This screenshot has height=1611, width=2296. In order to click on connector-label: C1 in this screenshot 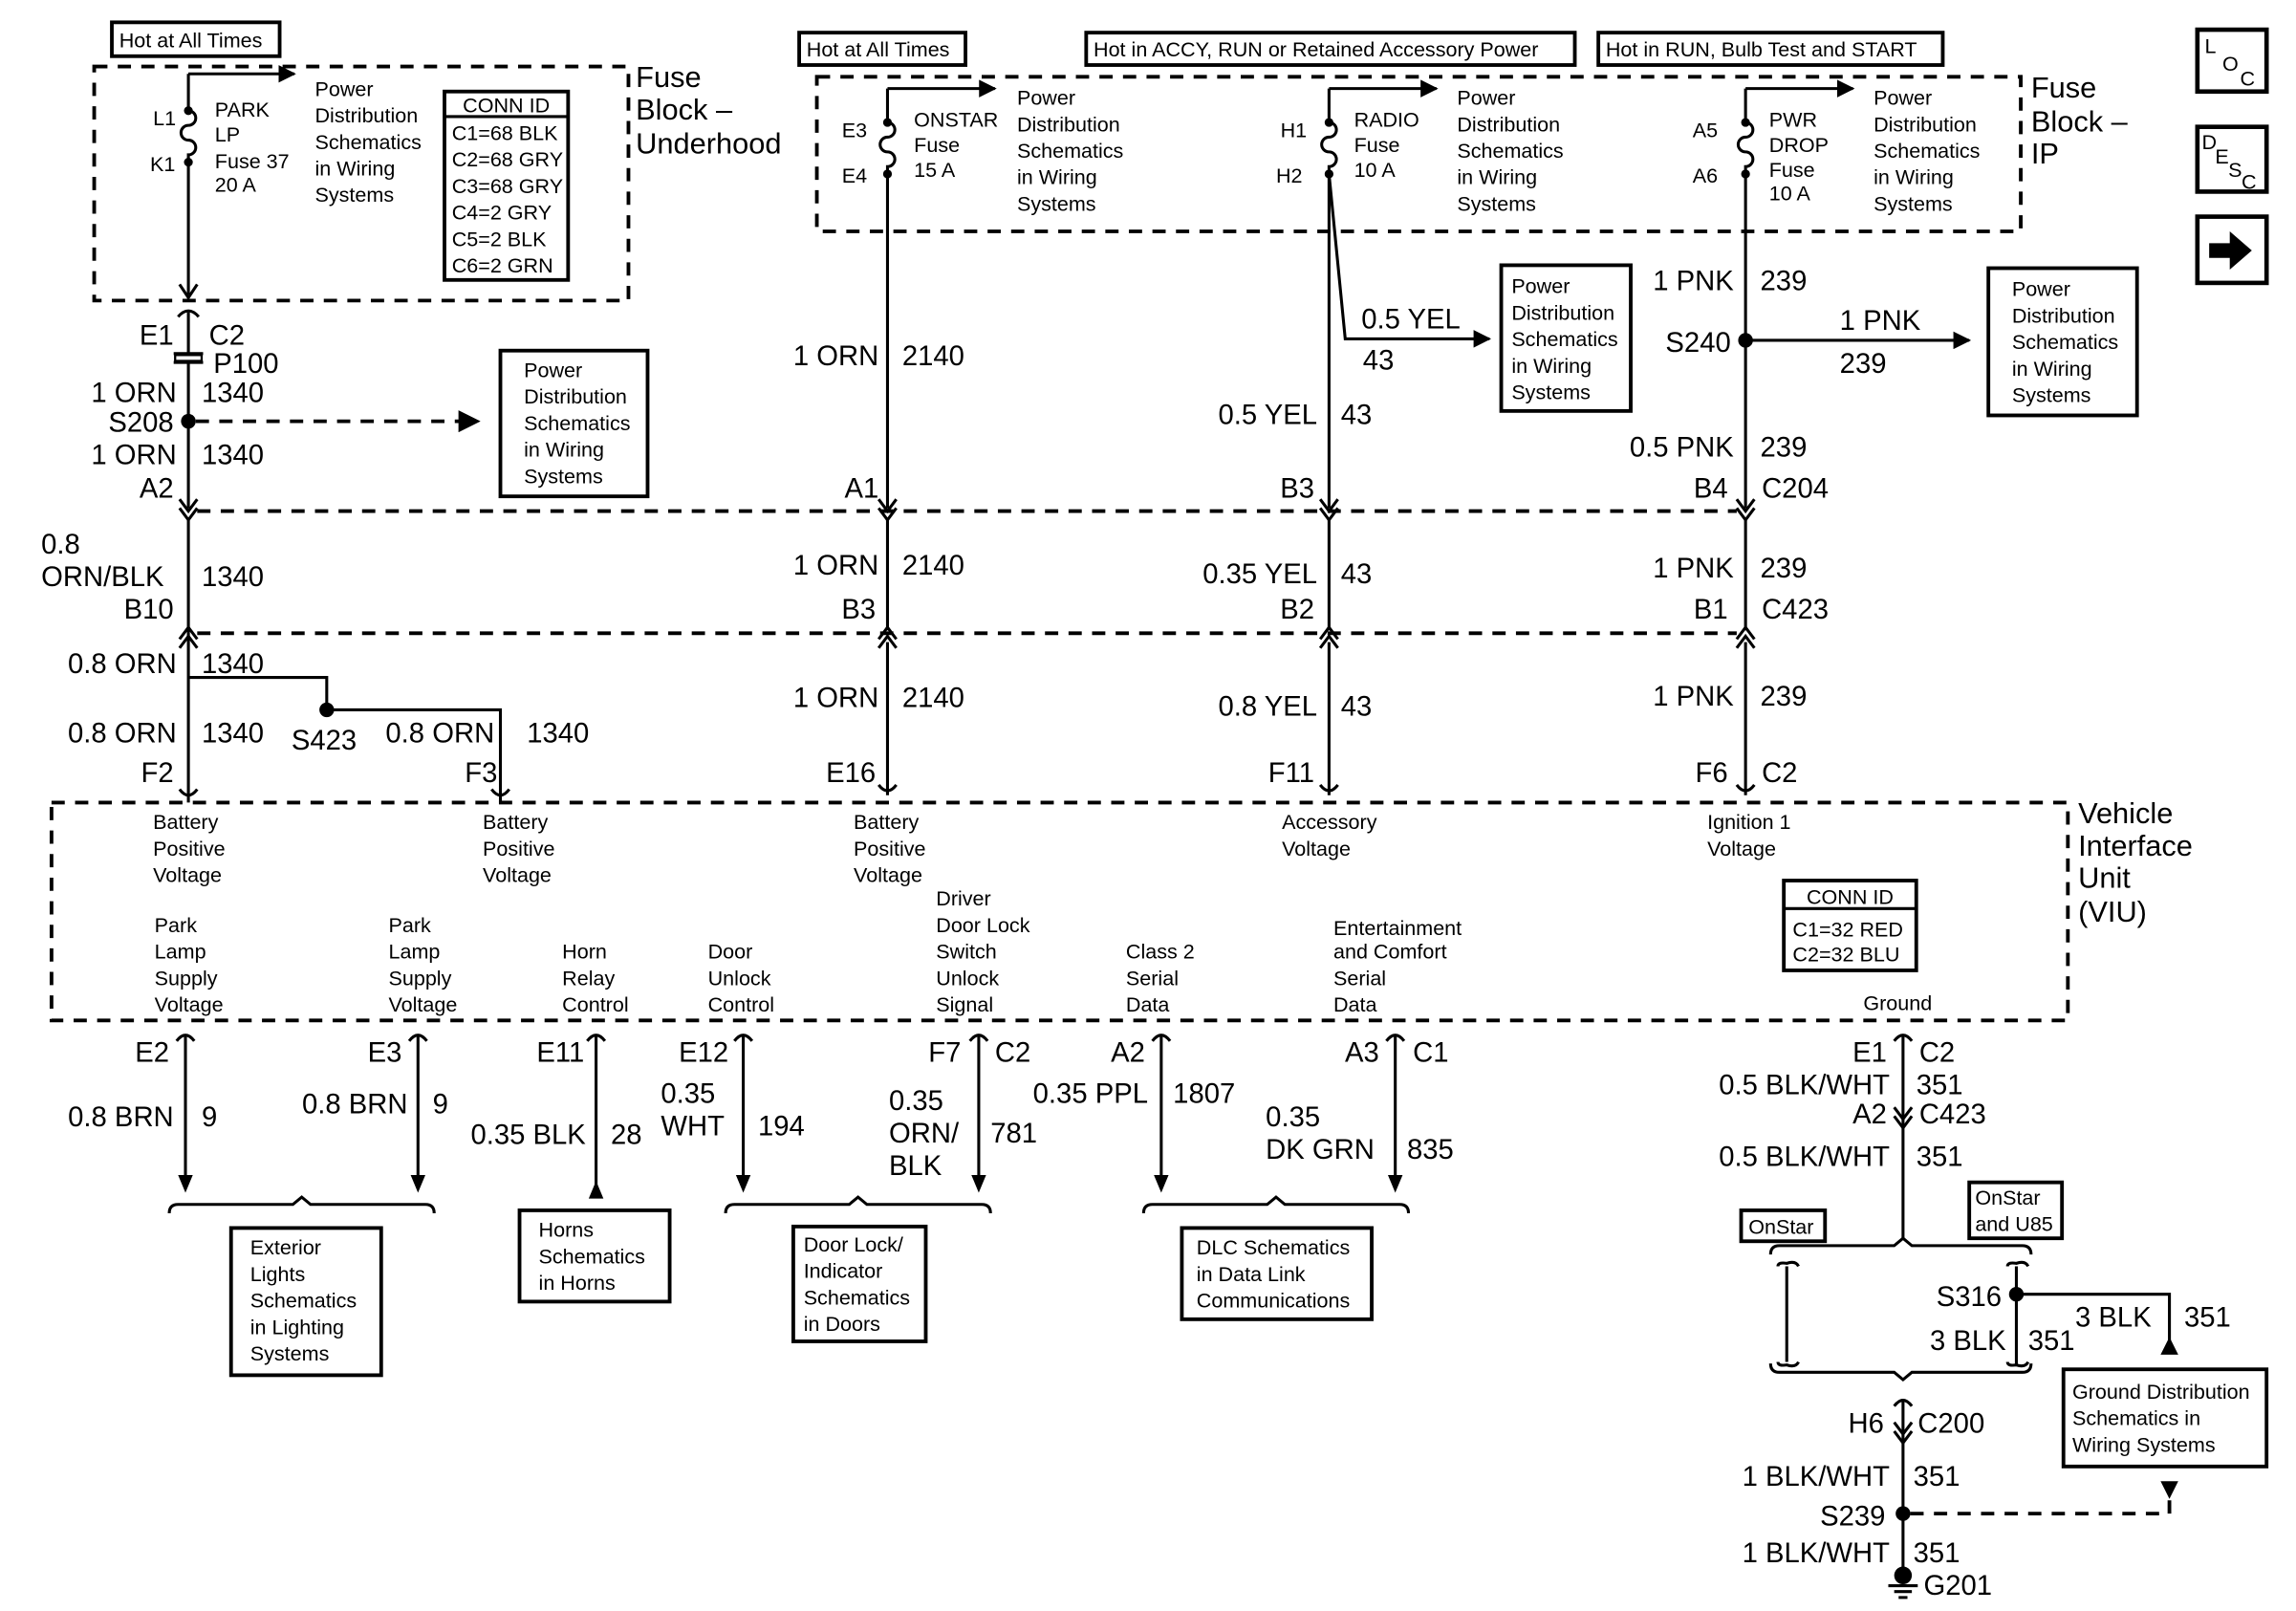, I will do `click(1430, 1052)`.